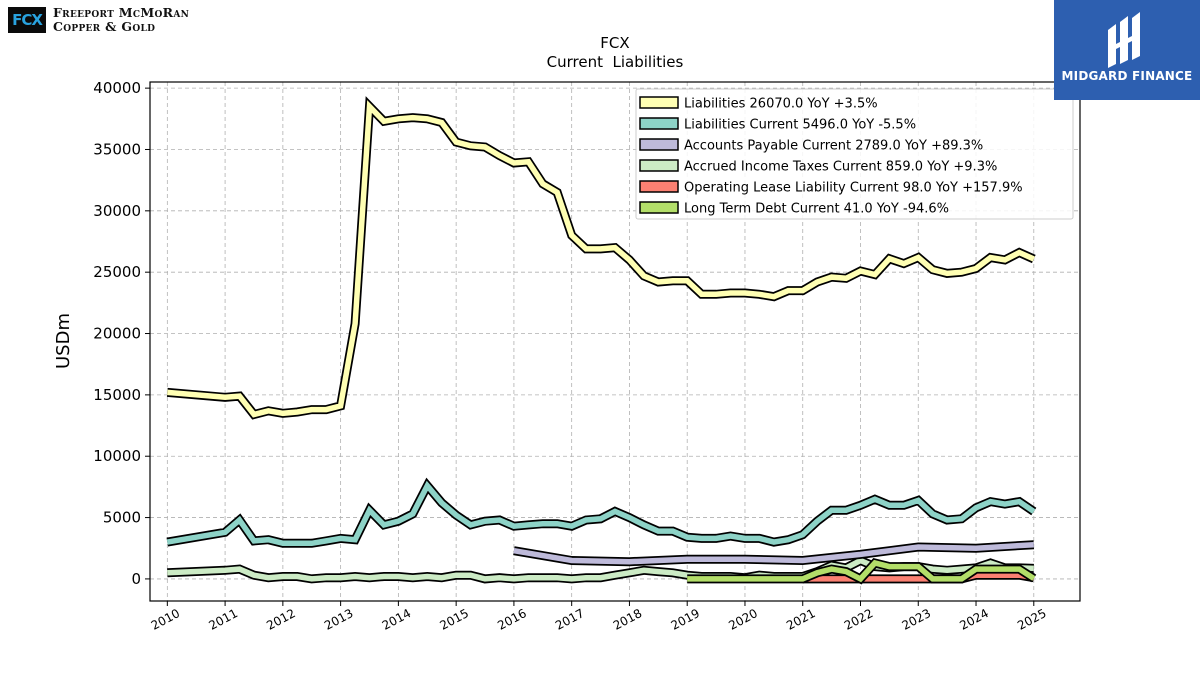 The image size is (1200, 675). Describe the element at coordinates (1127, 76) in the screenshot. I see `watermark-text: MIDGARD FINANCE` at that location.